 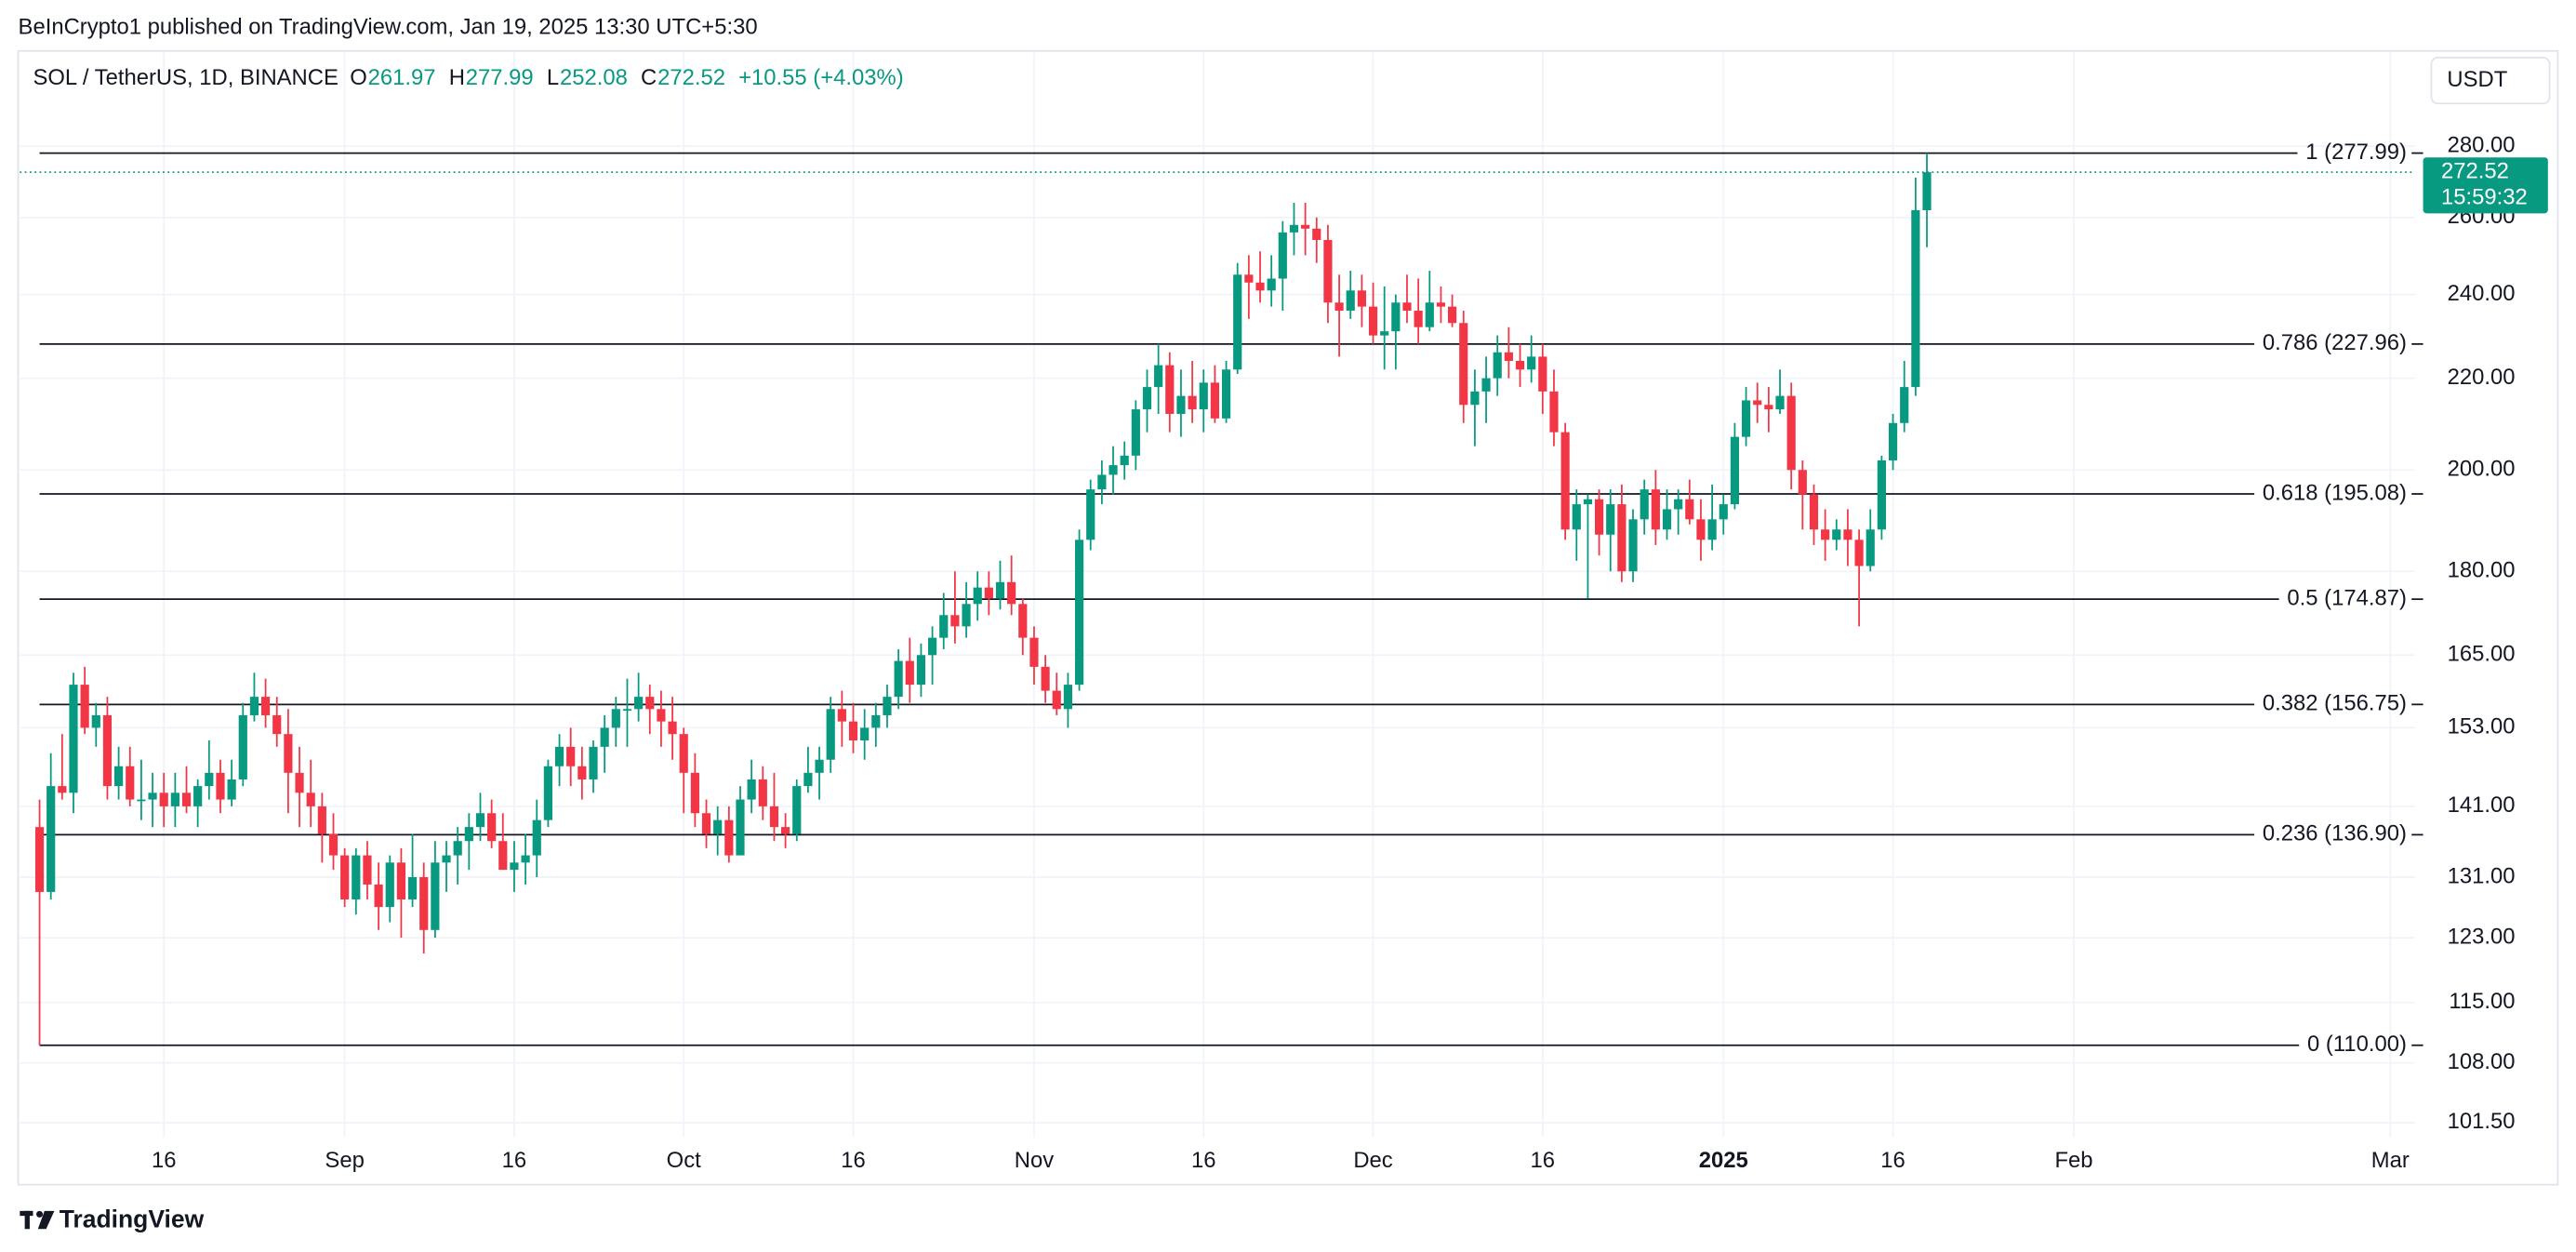 What do you see at coordinates (2335, 833) in the screenshot?
I see `level-label: 0.236 (136.90)` at bounding box center [2335, 833].